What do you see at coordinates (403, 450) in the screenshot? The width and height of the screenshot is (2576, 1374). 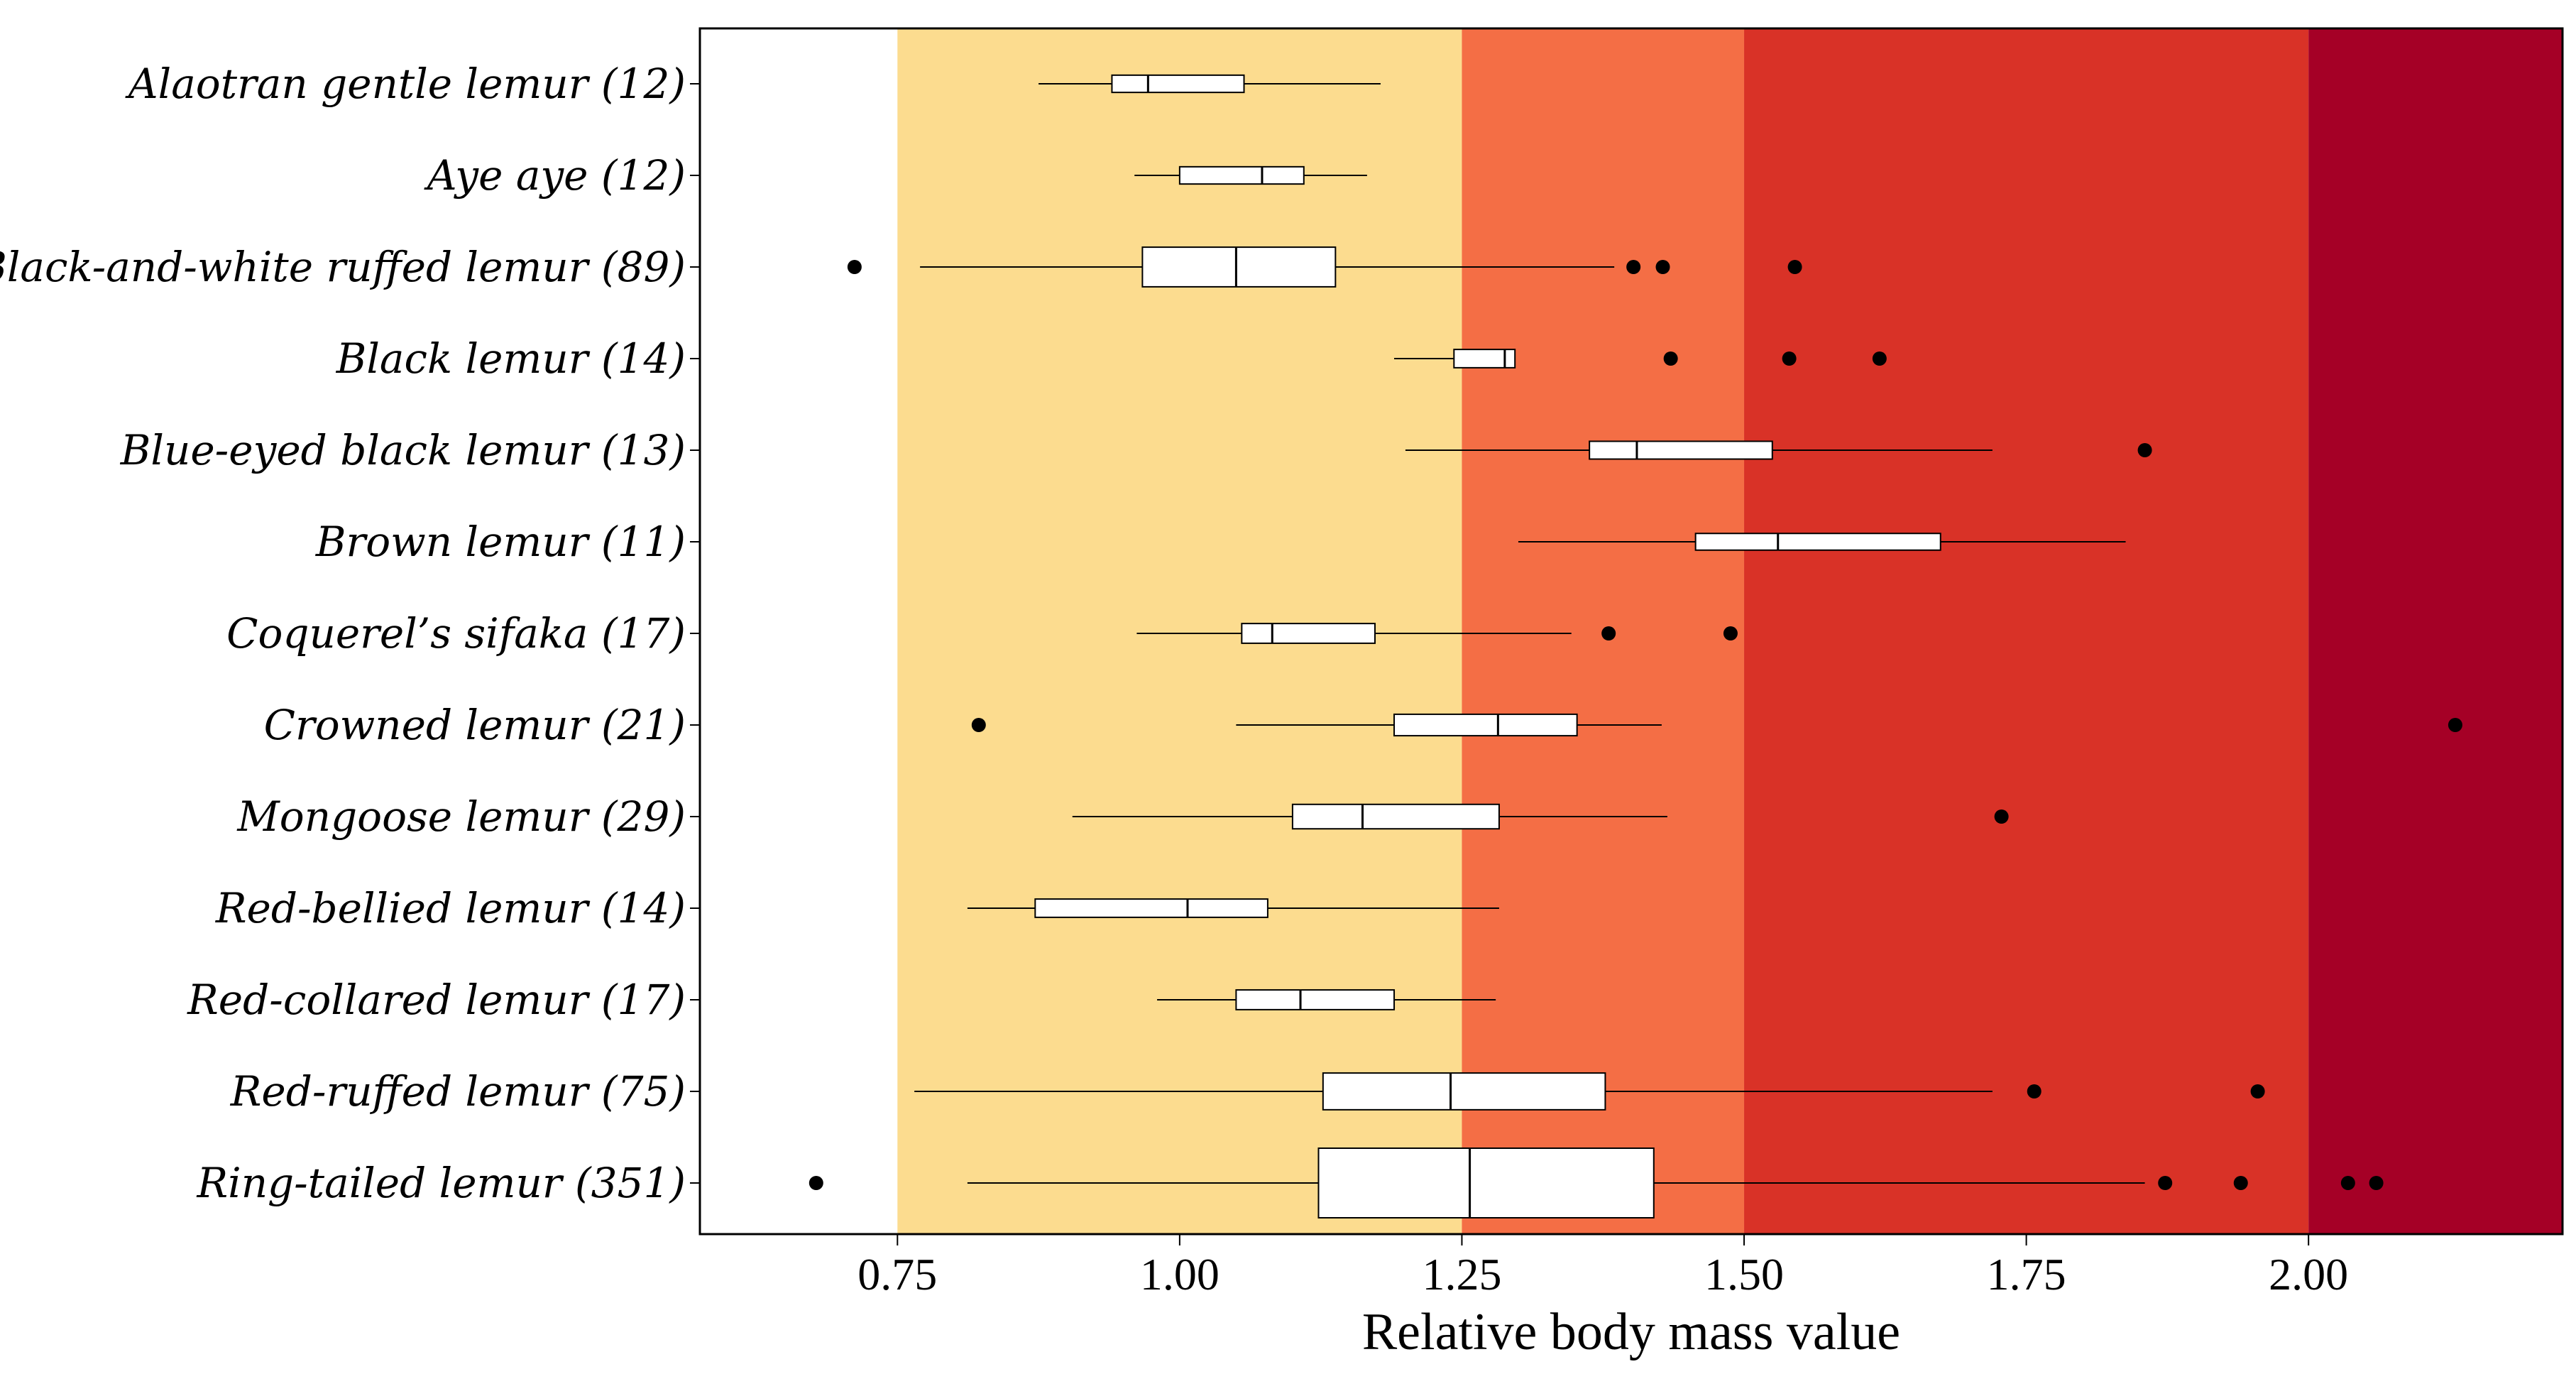 I see `category-label: Blue-eyed black lemur (13)` at bounding box center [403, 450].